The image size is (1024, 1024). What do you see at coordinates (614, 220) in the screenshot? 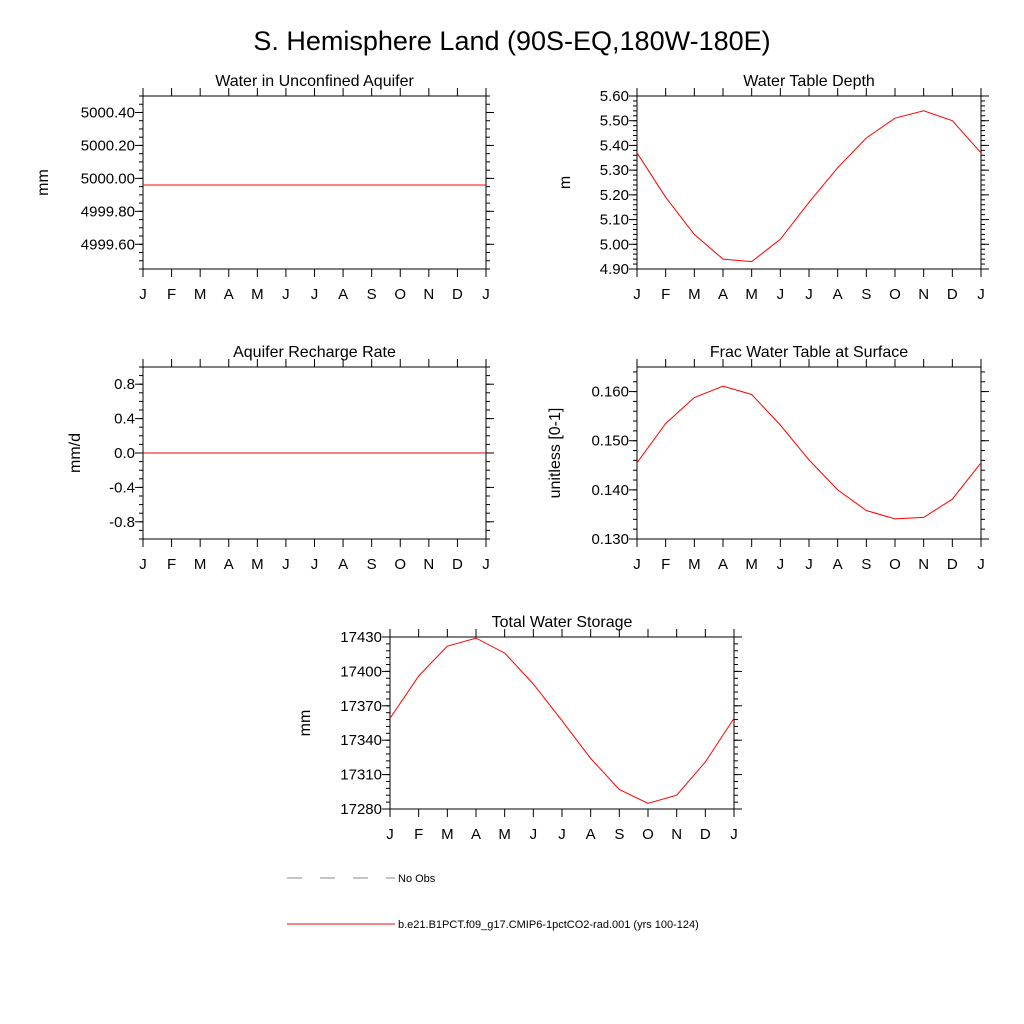
I see `y-tick-label: 5.10` at bounding box center [614, 220].